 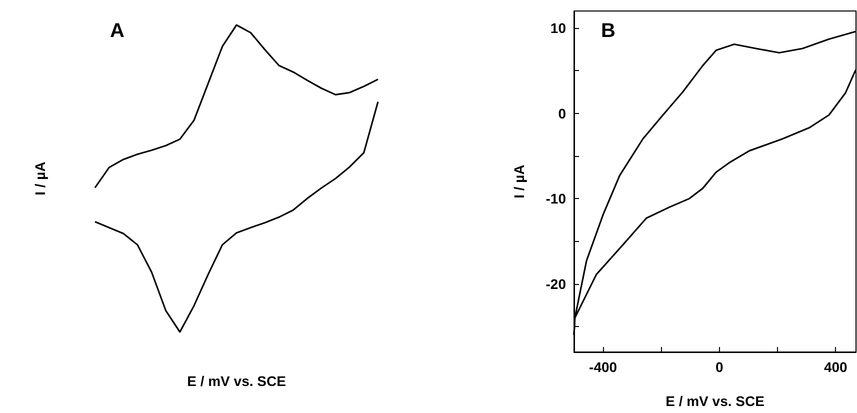 What do you see at coordinates (558, 28) in the screenshot?
I see `y-tick-label: 10` at bounding box center [558, 28].